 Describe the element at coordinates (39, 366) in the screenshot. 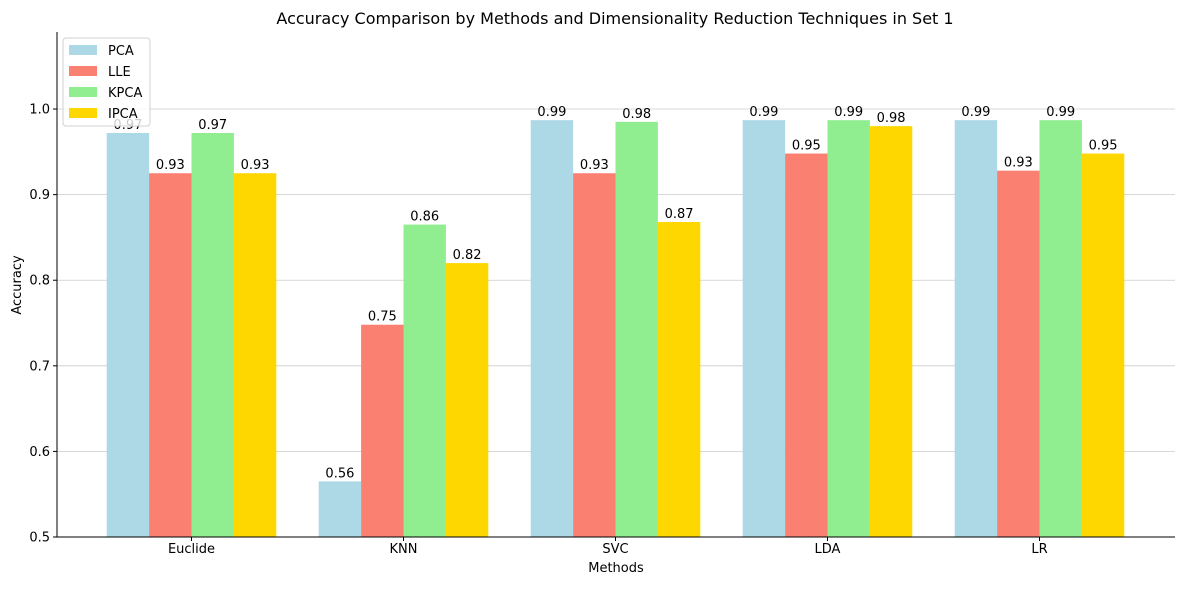

I see `y-tick-label: 0.7` at that location.